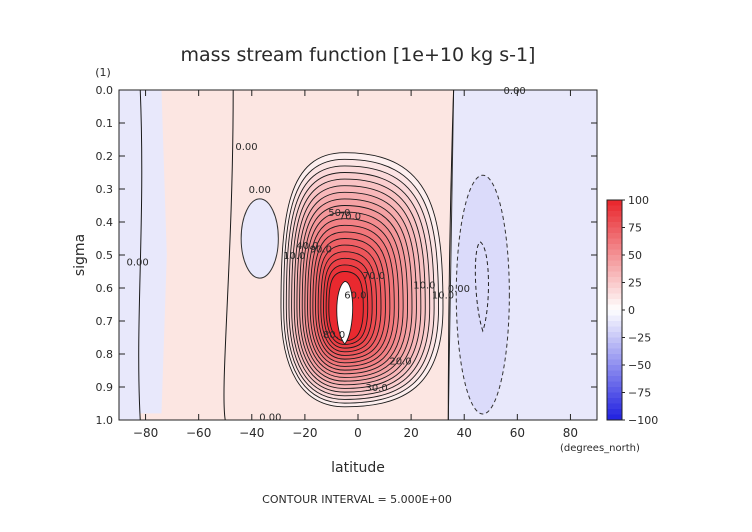 The image size is (752, 532). I want to click on y-unit-label: (1), so click(103, 72).